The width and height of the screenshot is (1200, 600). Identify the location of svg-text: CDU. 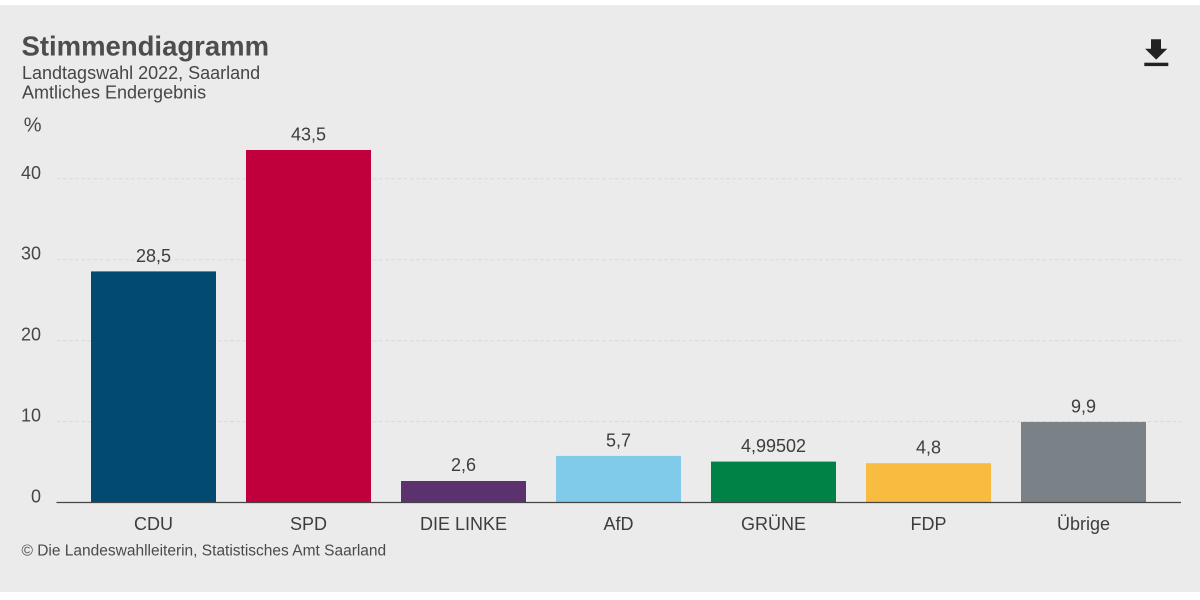
(153, 524).